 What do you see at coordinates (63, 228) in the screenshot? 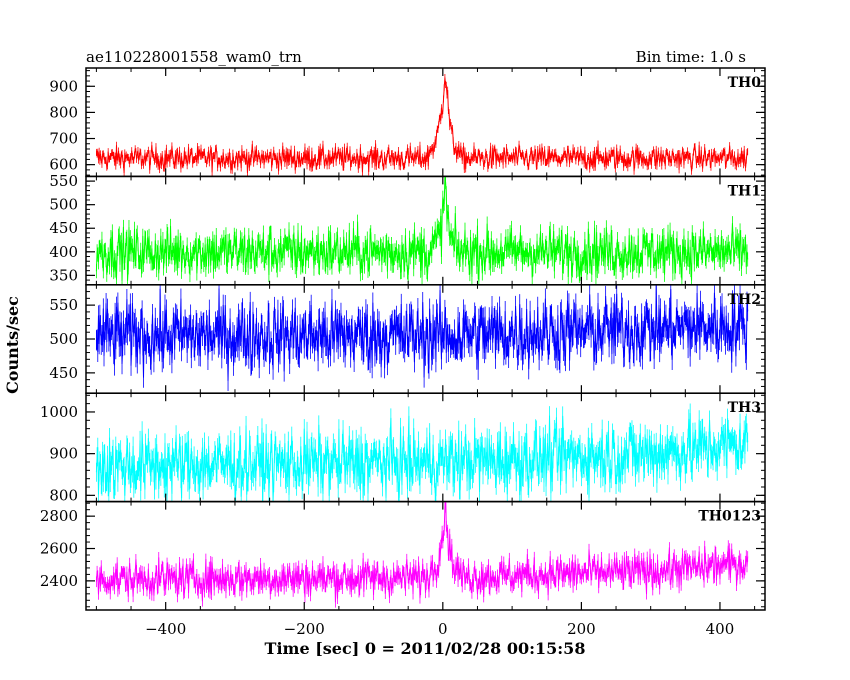
I see `y-tick-label-th1: 450` at bounding box center [63, 228].